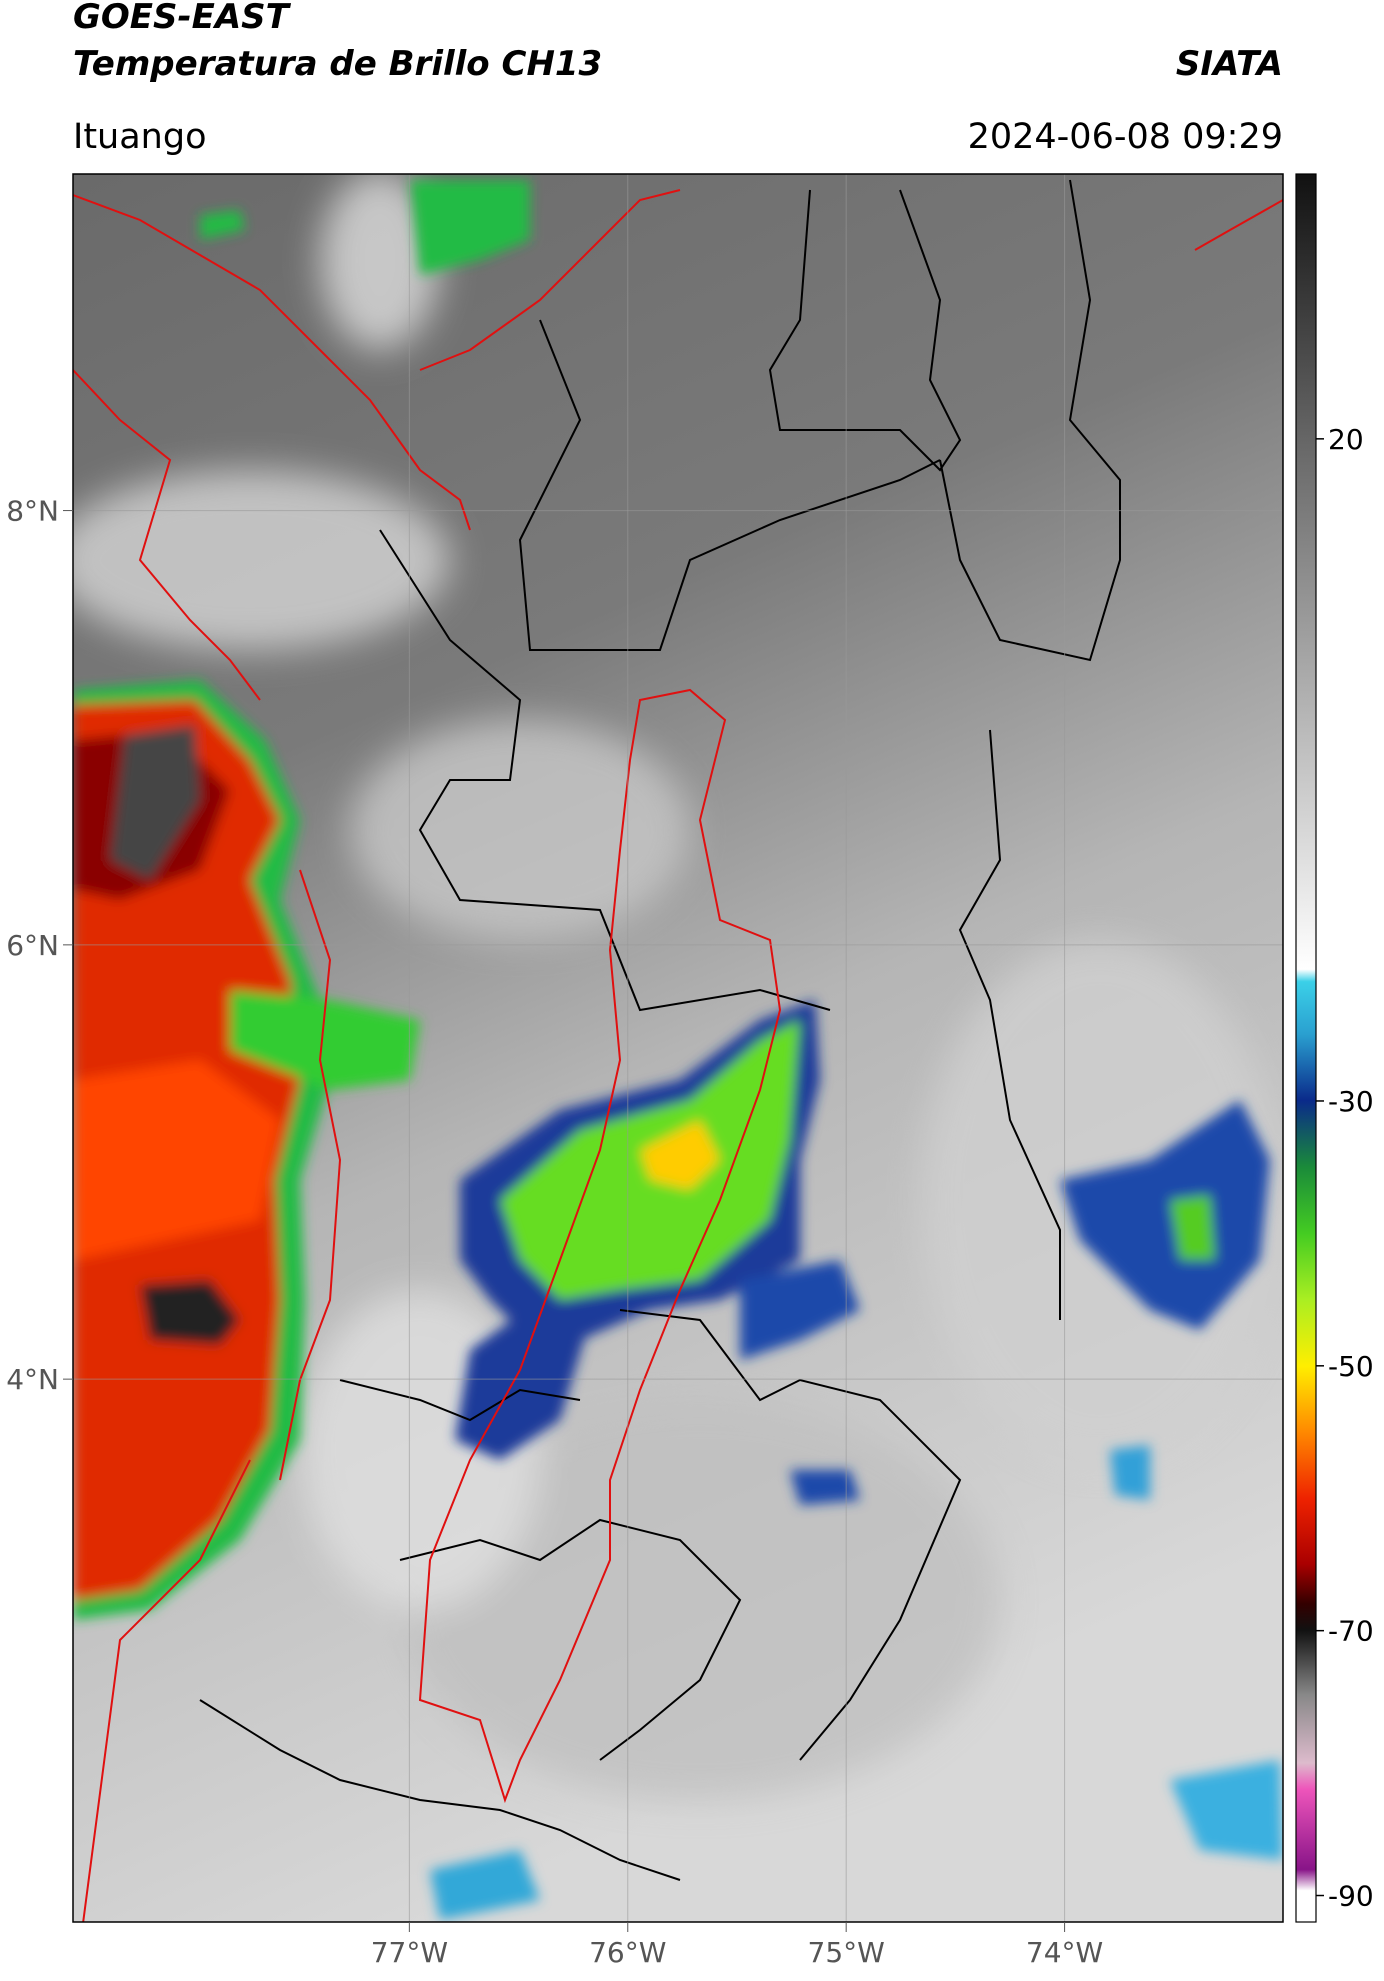 The width and height of the screenshot is (1384, 1981). What do you see at coordinates (32, 945) in the screenshot?
I see `y-tick-label: 6°N` at bounding box center [32, 945].